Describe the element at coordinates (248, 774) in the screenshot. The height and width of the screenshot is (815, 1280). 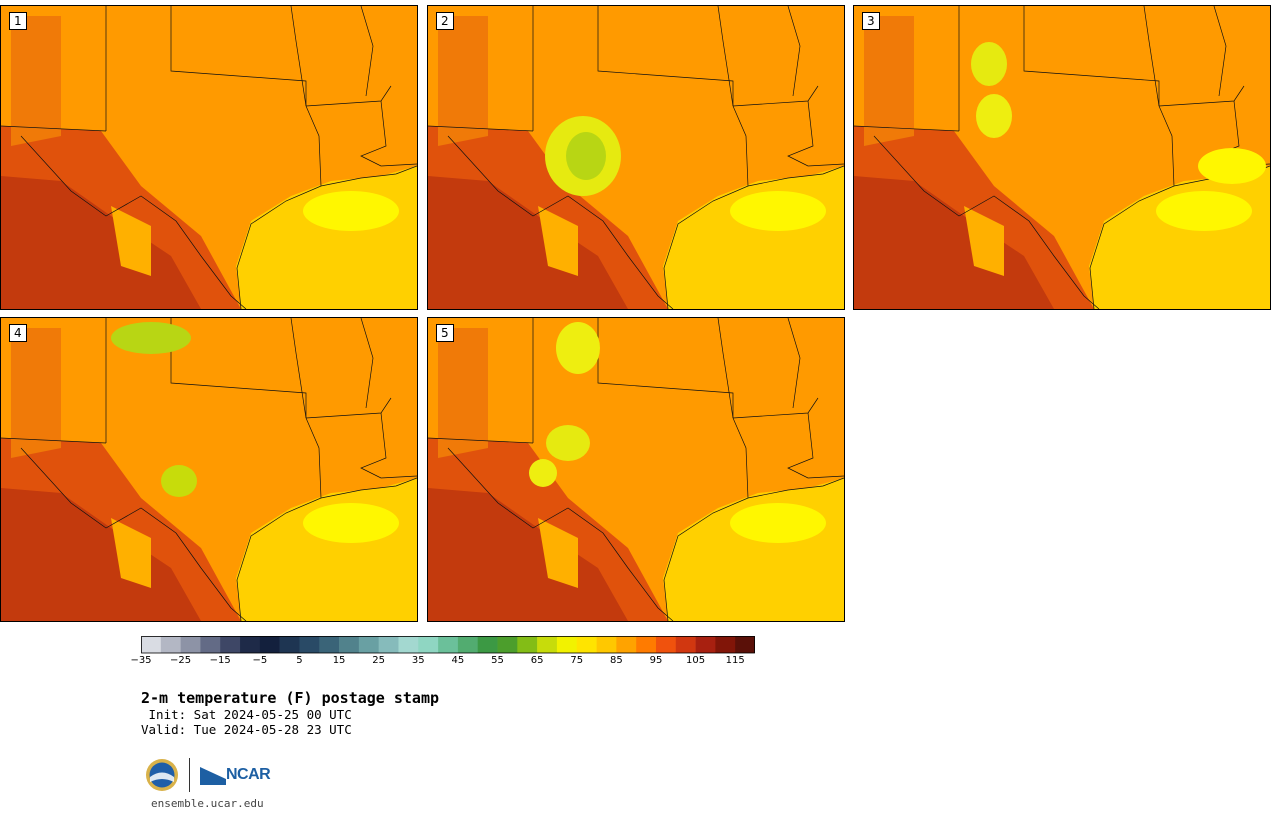
I see `ncar-logo-text: NCAR` at that location.